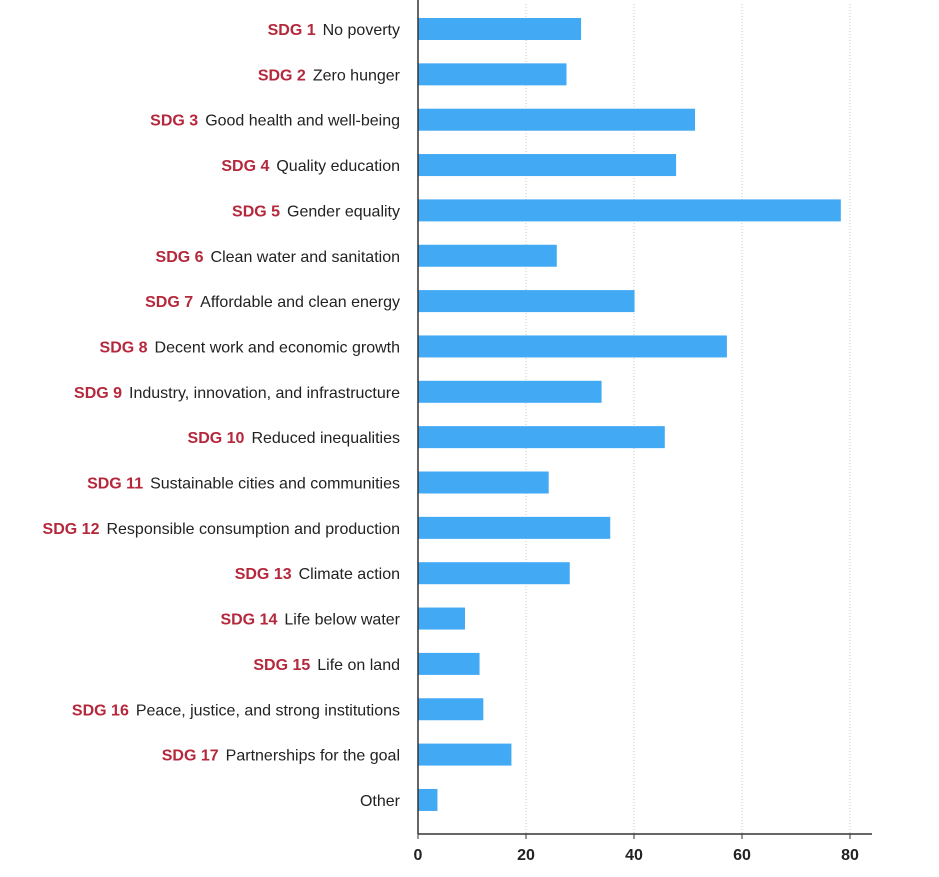 The width and height of the screenshot is (939, 877). I want to click on category-label: SDG 1 No poverty, so click(334, 30).